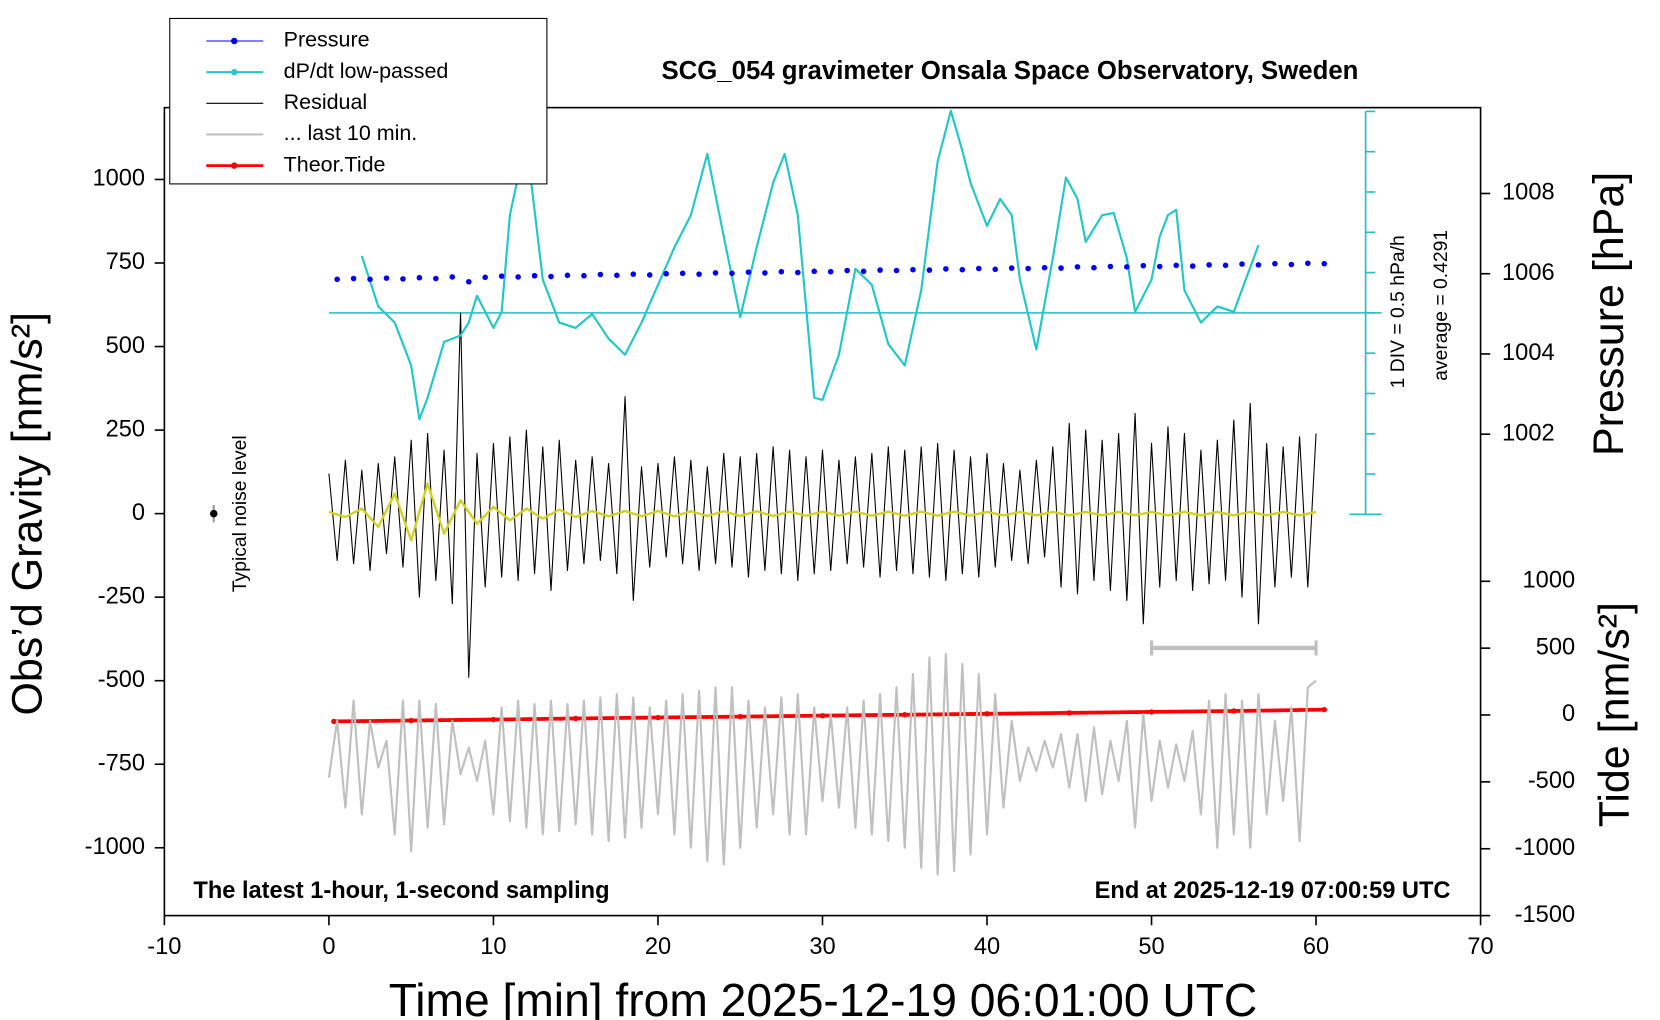  Describe the element at coordinates (138, 513) in the screenshot. I see `y-tick-label: 0` at that location.